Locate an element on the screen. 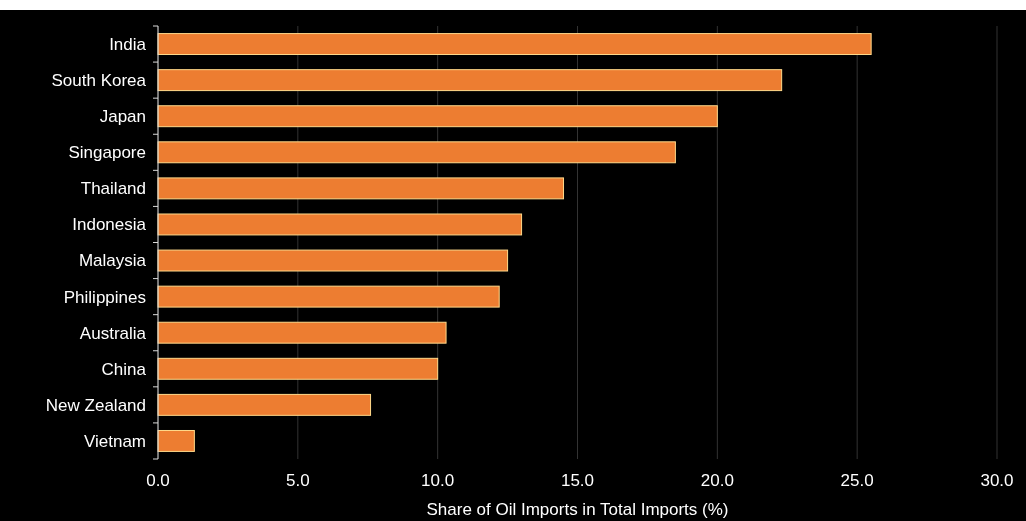 This screenshot has height=521, width=1026. y-tick-label: Philippines is located at coordinates (104, 297).